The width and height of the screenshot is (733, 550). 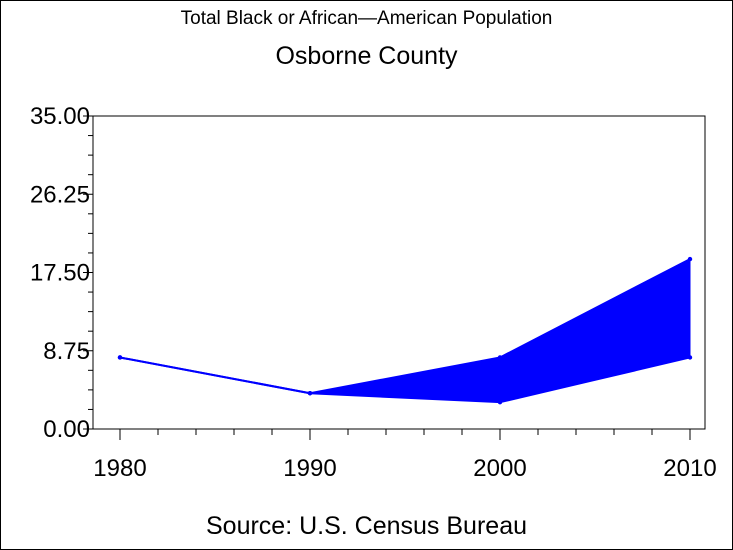 What do you see at coordinates (66, 429) in the screenshot?
I see `y-tick-label: 0.00` at bounding box center [66, 429].